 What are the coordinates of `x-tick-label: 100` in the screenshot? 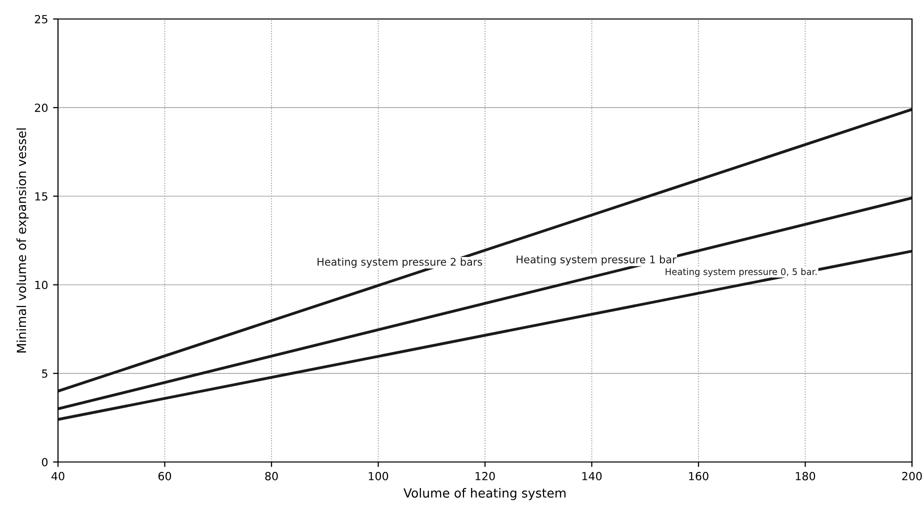 It's located at (378, 476).